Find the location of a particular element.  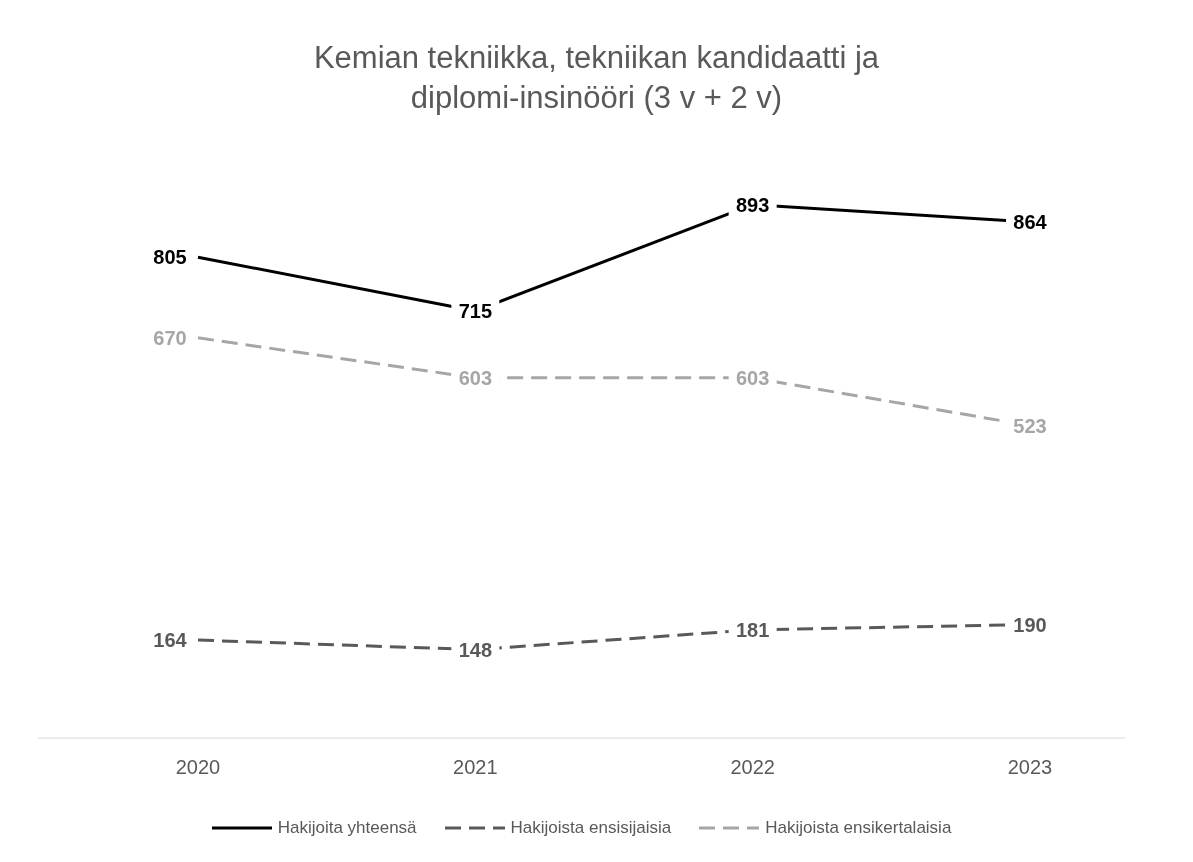

x-tick-label: 2021 is located at coordinates (475, 767).